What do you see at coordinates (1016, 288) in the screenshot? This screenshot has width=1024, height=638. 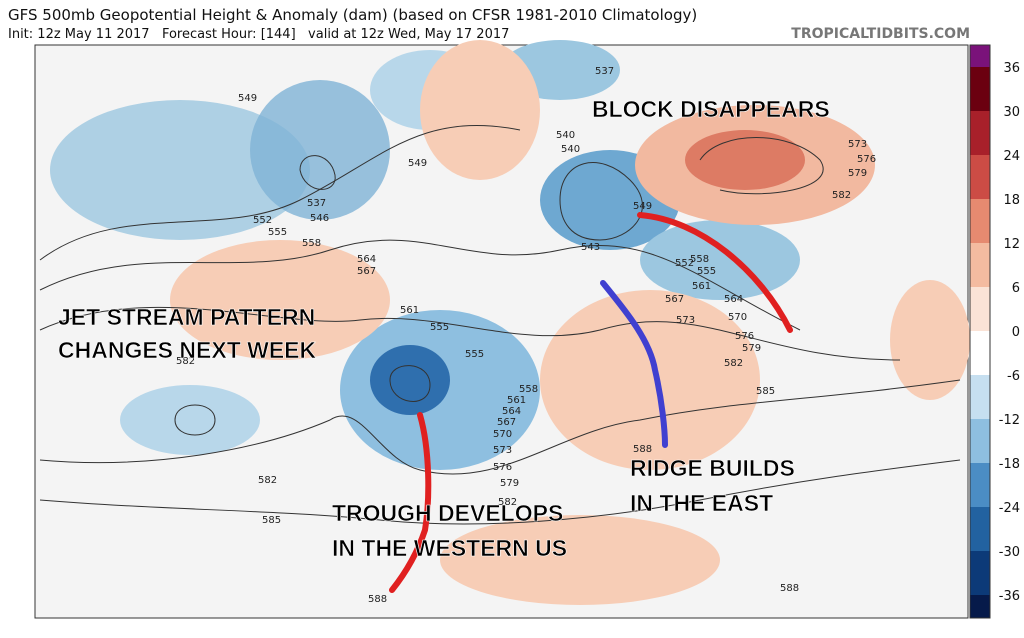 I see `colorbar-tick-label: 6` at bounding box center [1016, 288].